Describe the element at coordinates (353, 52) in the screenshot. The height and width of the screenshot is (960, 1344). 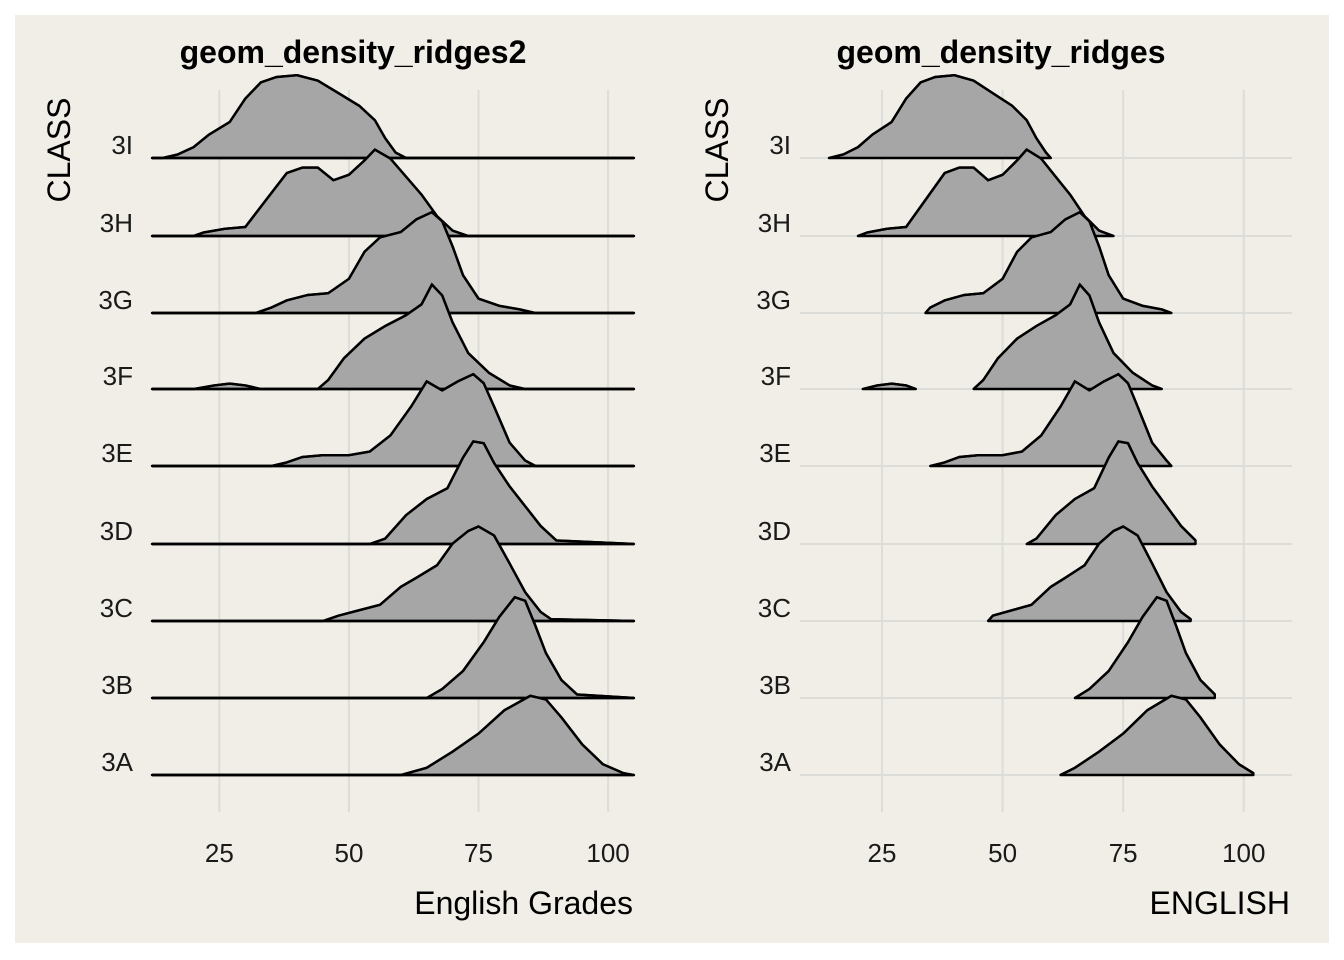
I see `left-panel-title: geom_density_ridges2` at that location.